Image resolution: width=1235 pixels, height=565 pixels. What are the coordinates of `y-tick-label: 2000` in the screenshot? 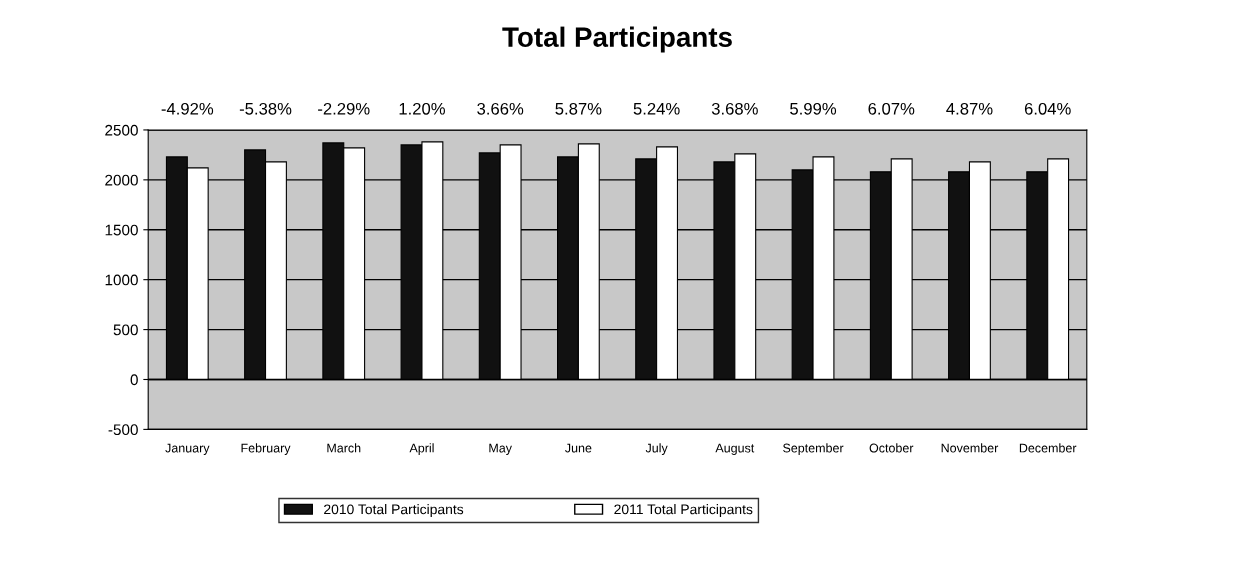 It's located at (121, 180).